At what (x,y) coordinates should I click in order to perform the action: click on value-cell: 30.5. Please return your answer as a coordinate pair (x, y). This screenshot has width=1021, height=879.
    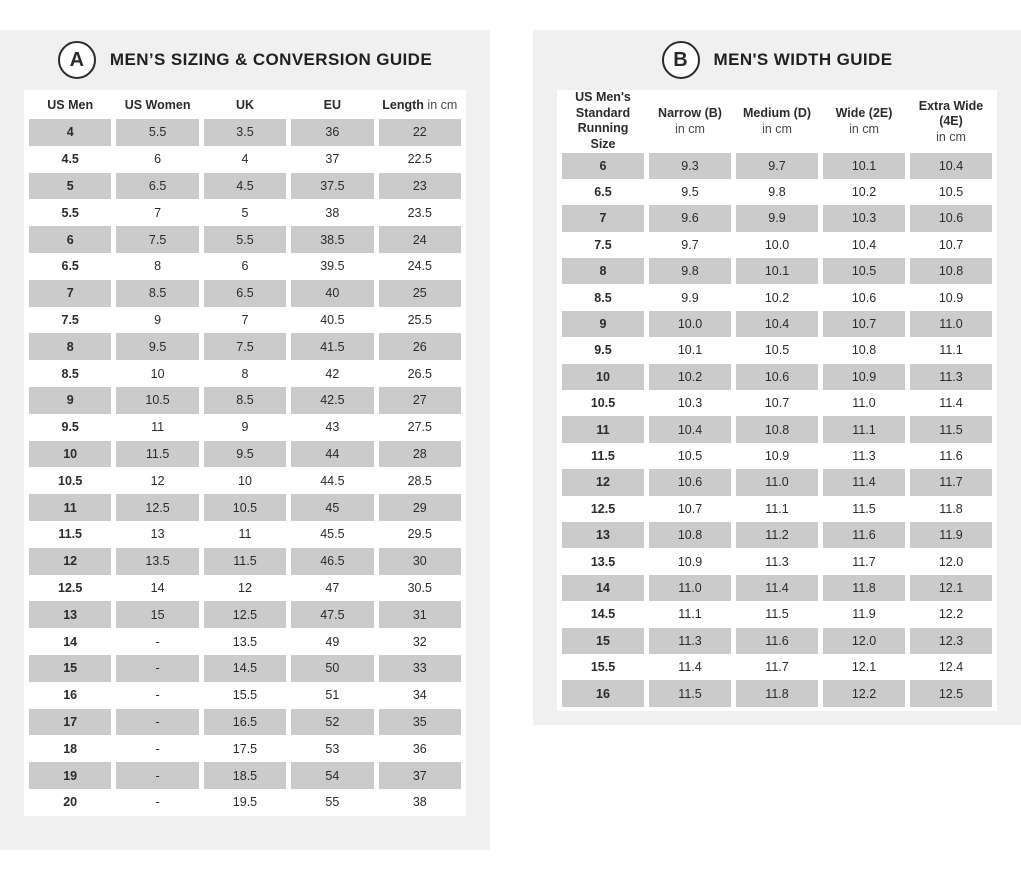
    Looking at the image, I should click on (419, 587).